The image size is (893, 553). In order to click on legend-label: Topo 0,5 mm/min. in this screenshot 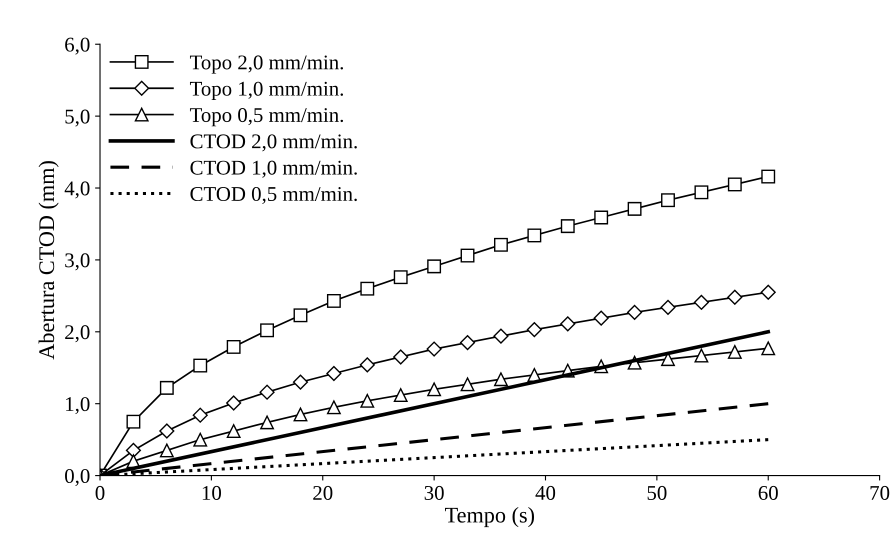, I will do `click(267, 117)`.